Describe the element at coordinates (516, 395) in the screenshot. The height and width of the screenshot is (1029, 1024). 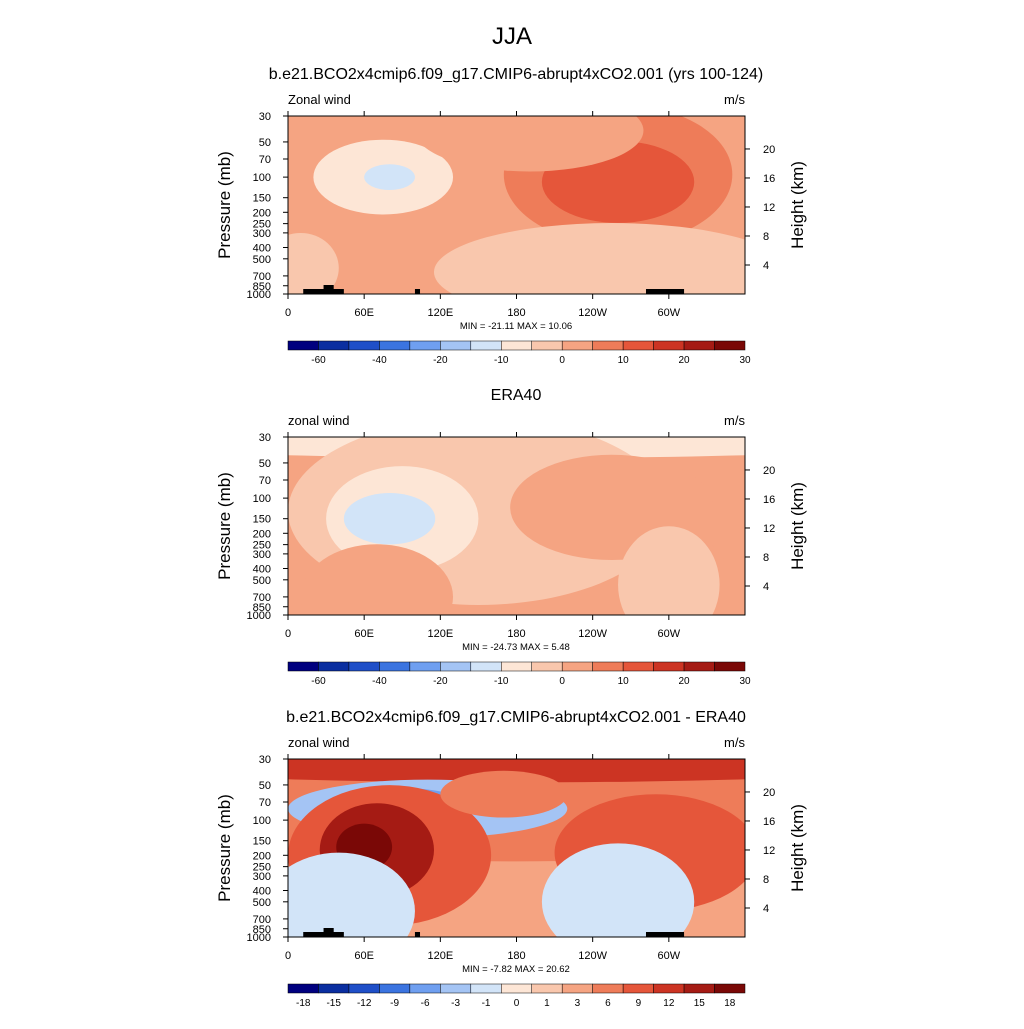
I see `panel-title: ERA40` at that location.